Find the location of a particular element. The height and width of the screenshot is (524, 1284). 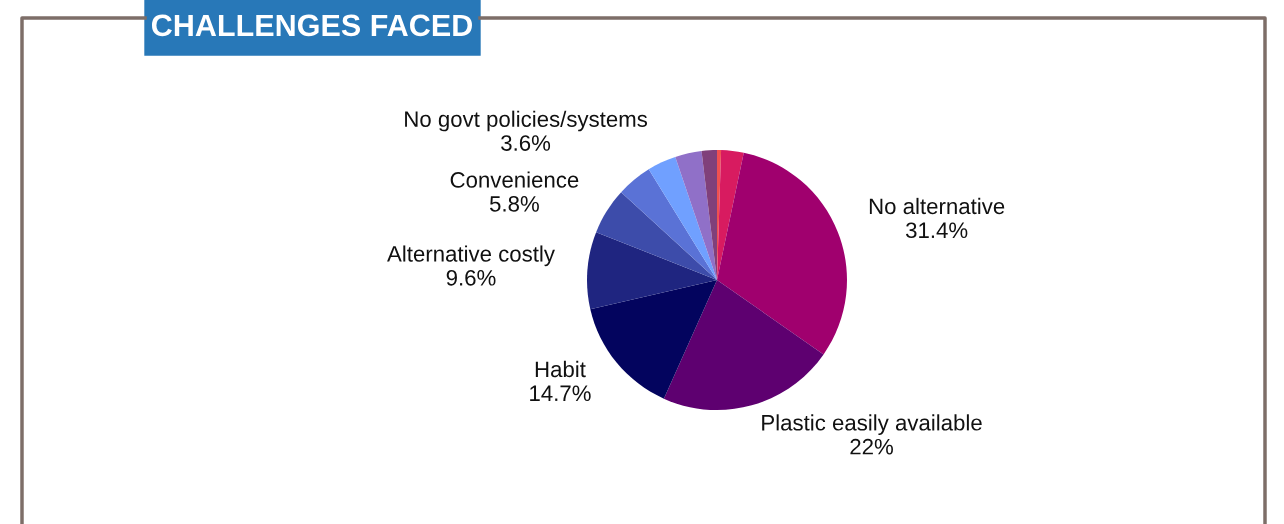

slice-label: Plastic easily available is located at coordinates (872, 424).